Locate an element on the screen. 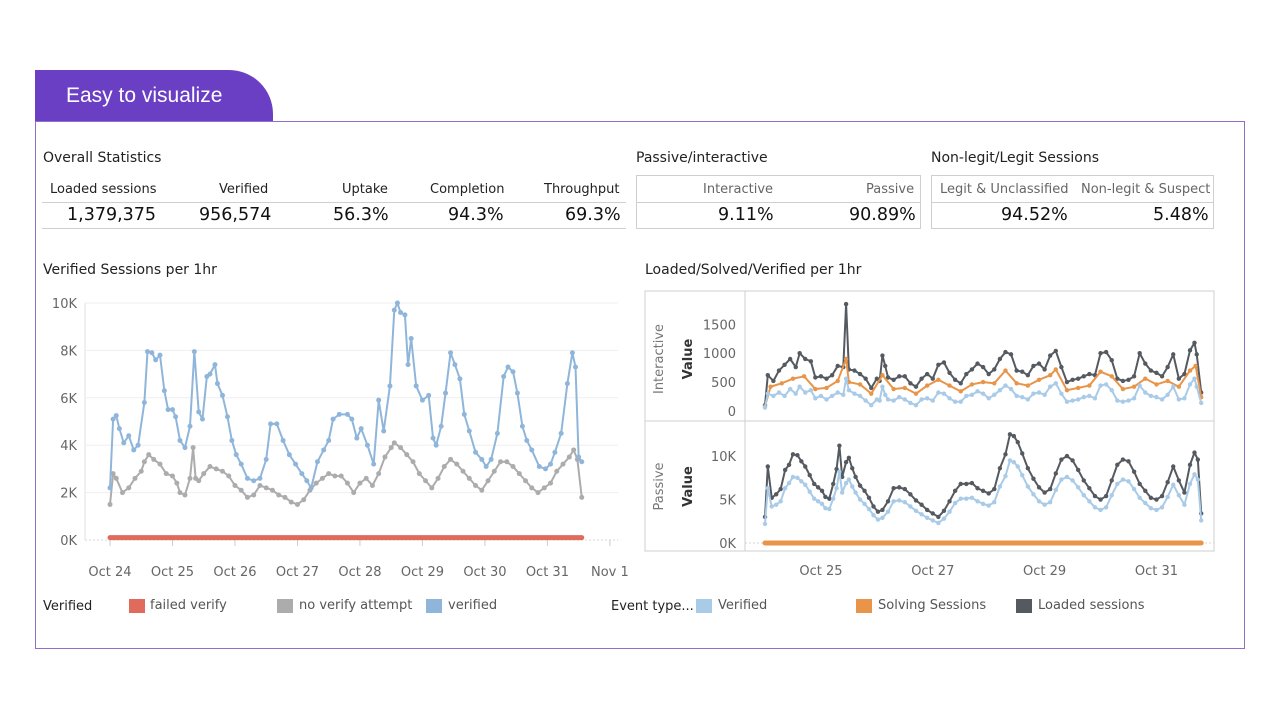 The image size is (1280, 720). overall-stats-divider is located at coordinates (334, 202).